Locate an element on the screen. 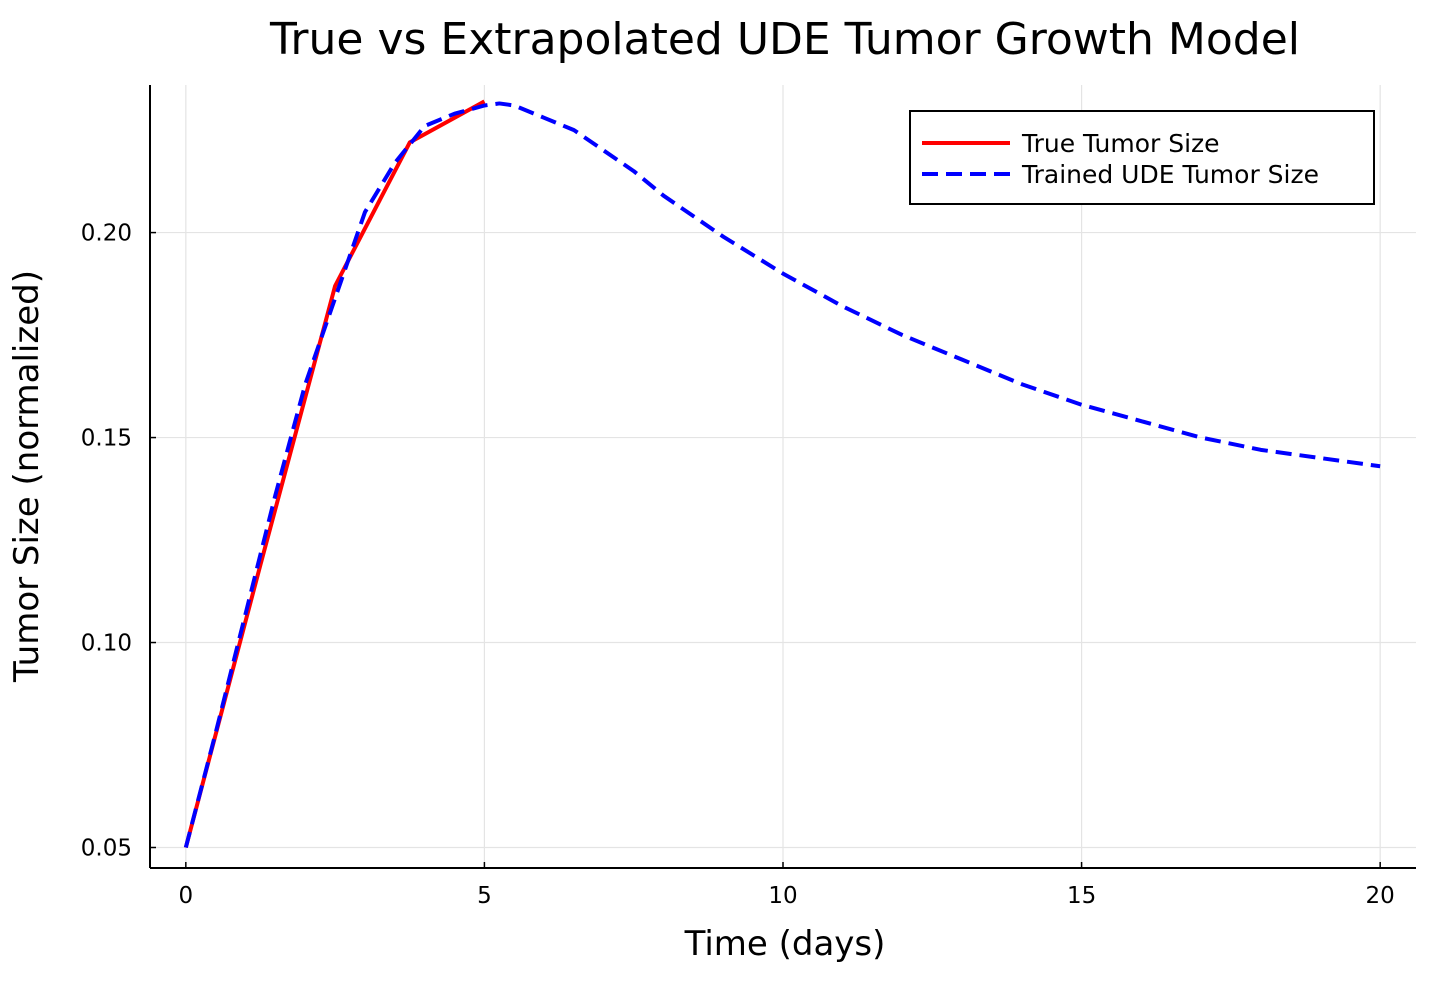 The image size is (1456, 985). legend-box is located at coordinates (1142, 157).